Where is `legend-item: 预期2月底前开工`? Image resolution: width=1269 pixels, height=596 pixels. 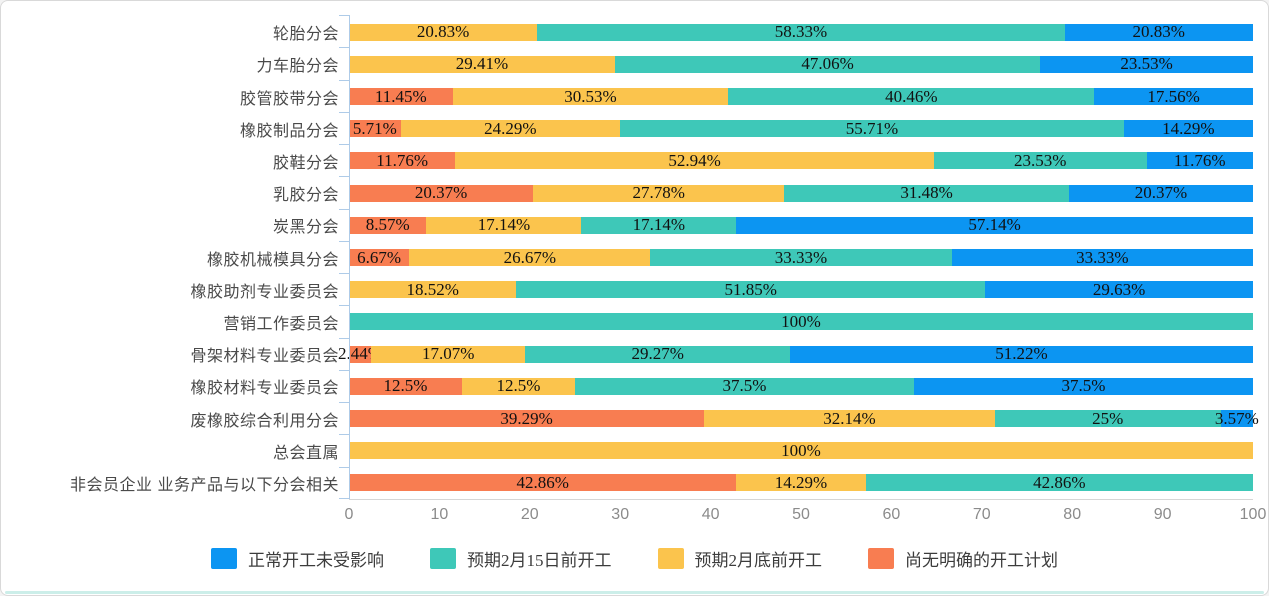 legend-item: 预期2月底前开工 is located at coordinates (740, 558).